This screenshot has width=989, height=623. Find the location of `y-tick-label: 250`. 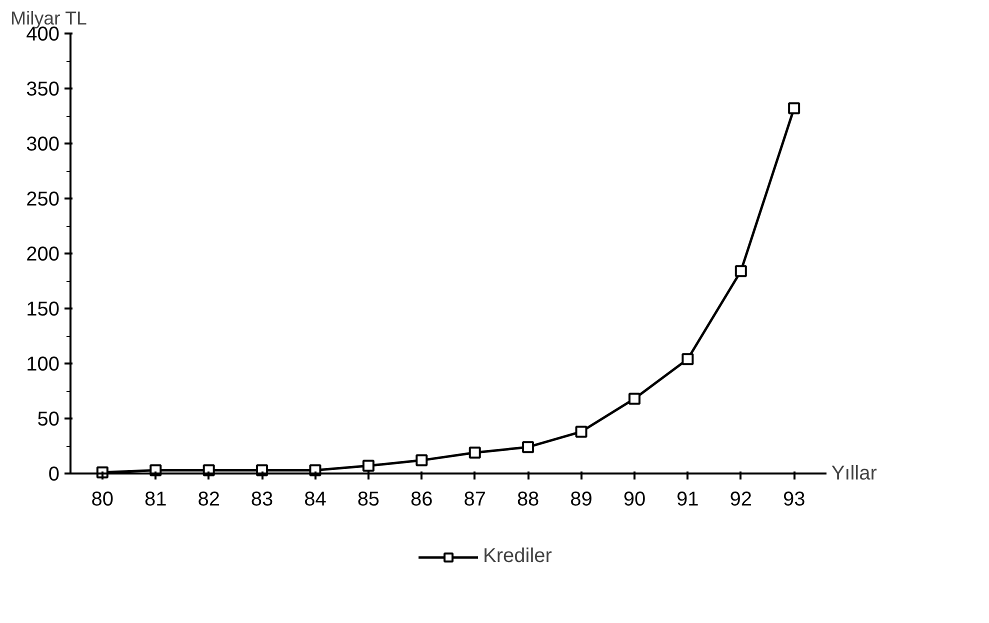

y-tick-label: 250 is located at coordinates (43, 199).